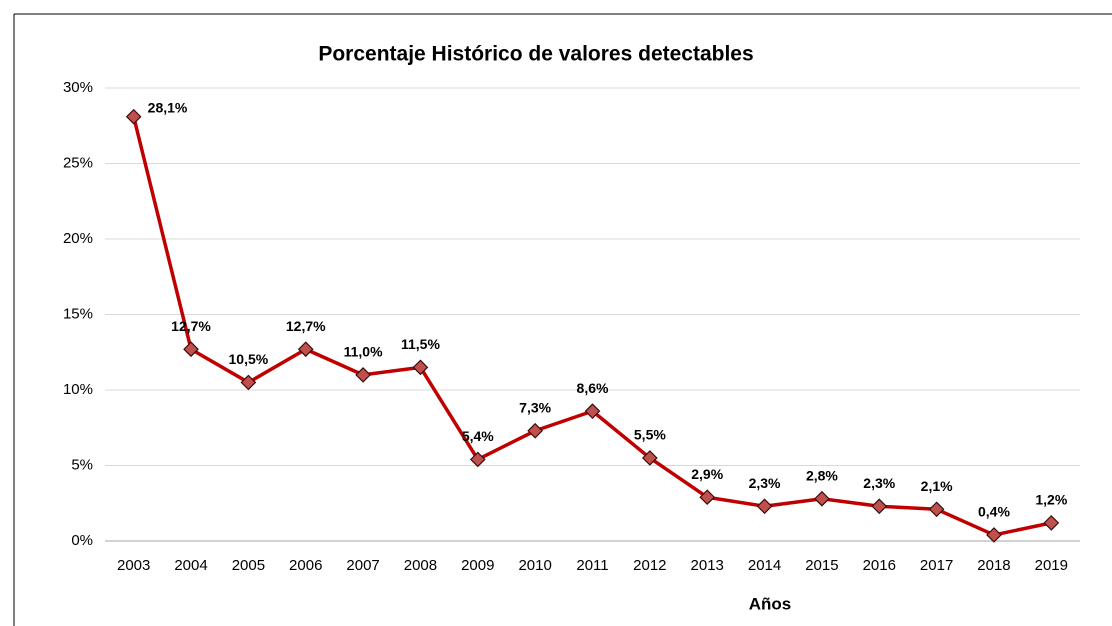 The width and height of the screenshot is (1112, 626). Describe the element at coordinates (420, 565) in the screenshot. I see `x-tick-label: 2008` at that location.